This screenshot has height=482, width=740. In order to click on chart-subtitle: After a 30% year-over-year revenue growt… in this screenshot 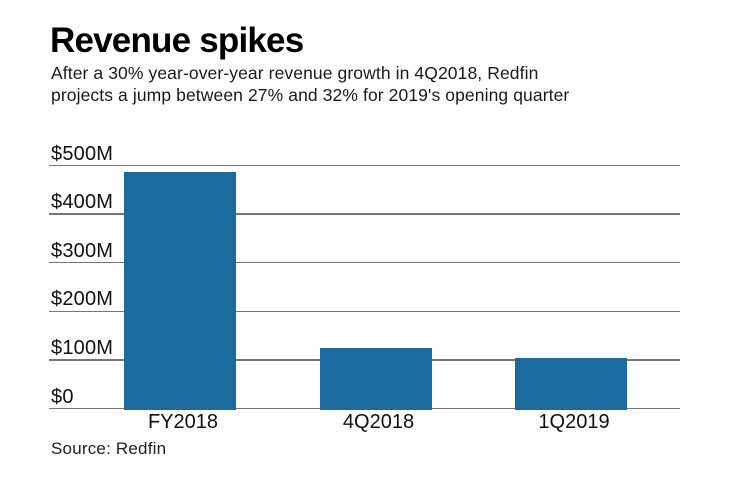, I will do `click(310, 84)`.